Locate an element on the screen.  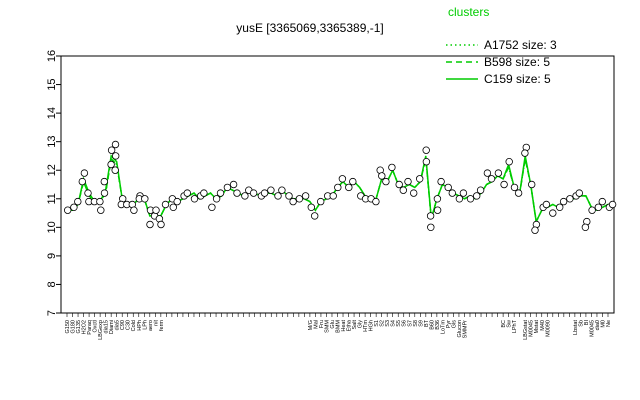
series-line-dotted is located at coordinates (340, 191).